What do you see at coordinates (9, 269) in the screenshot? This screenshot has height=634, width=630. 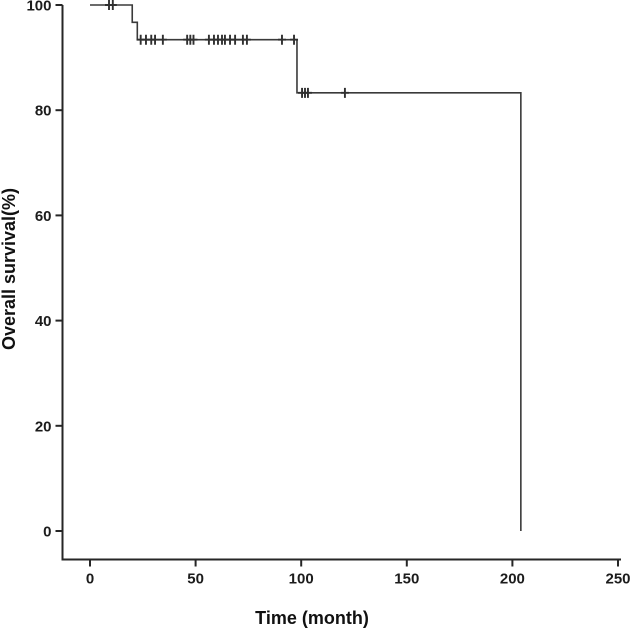 I see `y-axis-title: Overall survival(%)` at bounding box center [9, 269].